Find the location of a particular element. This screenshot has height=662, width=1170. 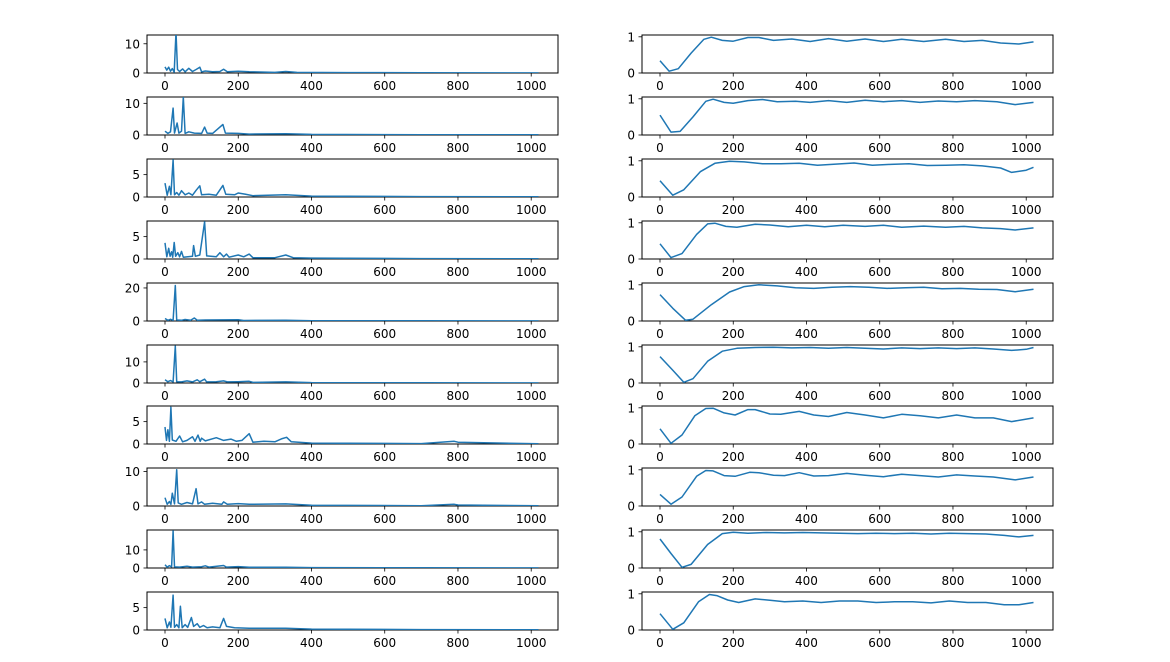

panel-left-7: 0 200 400 600 800 1000 0 5 is located at coordinates (345, 434).